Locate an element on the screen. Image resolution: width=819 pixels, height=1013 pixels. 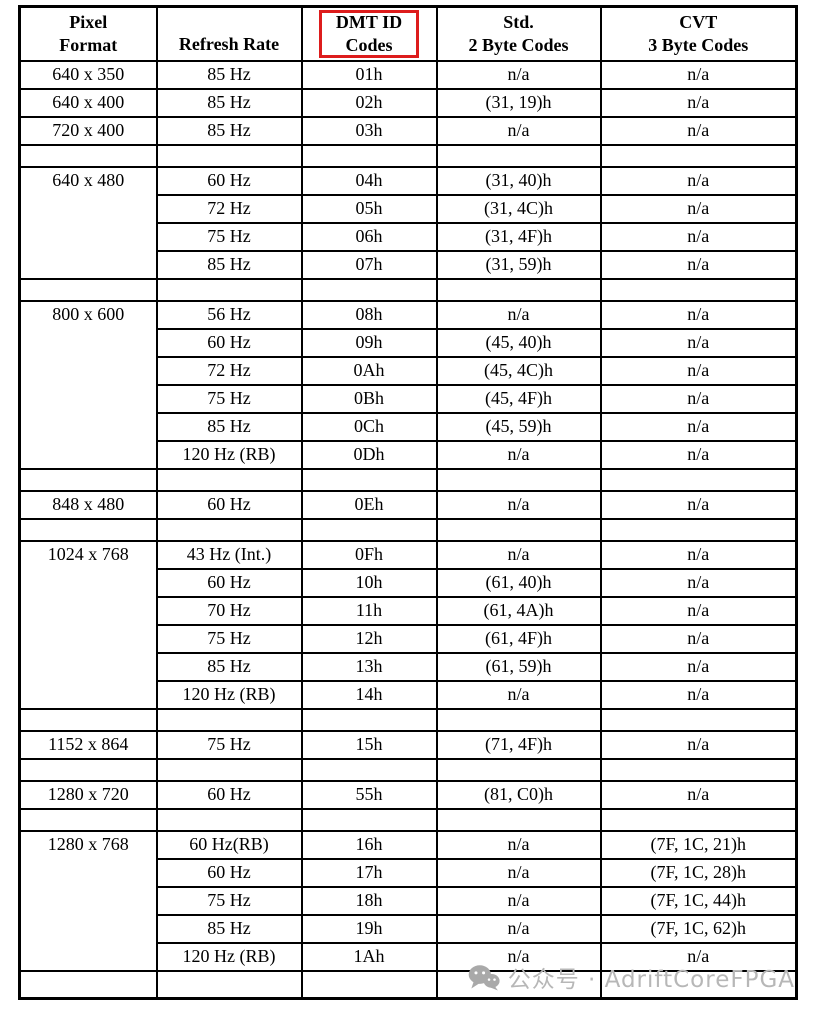
cvt-code-cell: (7F, 1C, 21)h is located at coordinates (698, 844).